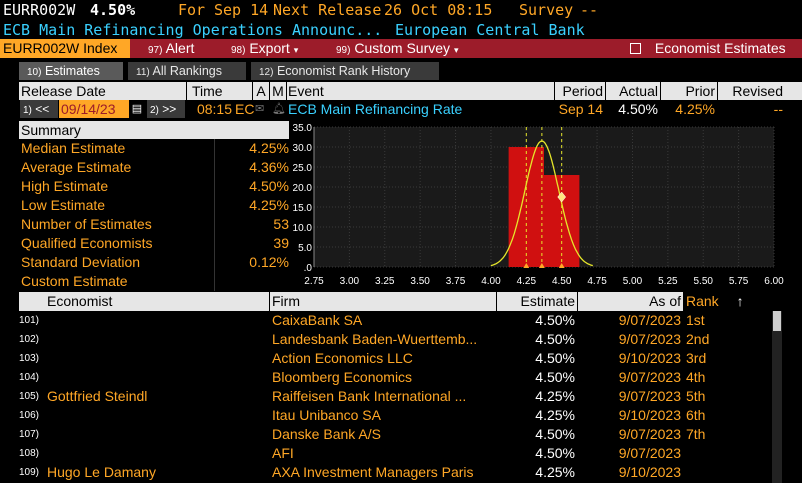 The width and height of the screenshot is (802, 483). I want to click on event-name: ECB Main Refinancing Rate, so click(375, 109).